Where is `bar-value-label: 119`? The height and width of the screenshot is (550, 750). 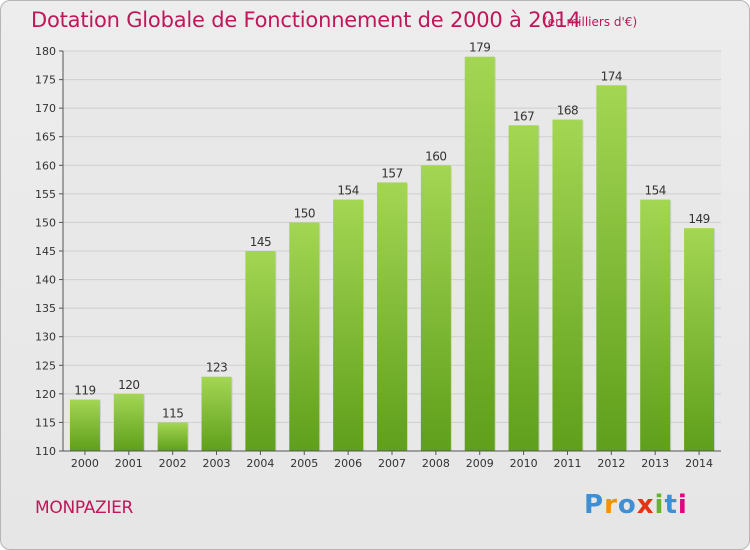
bar-value-label: 119 is located at coordinates (84, 391).